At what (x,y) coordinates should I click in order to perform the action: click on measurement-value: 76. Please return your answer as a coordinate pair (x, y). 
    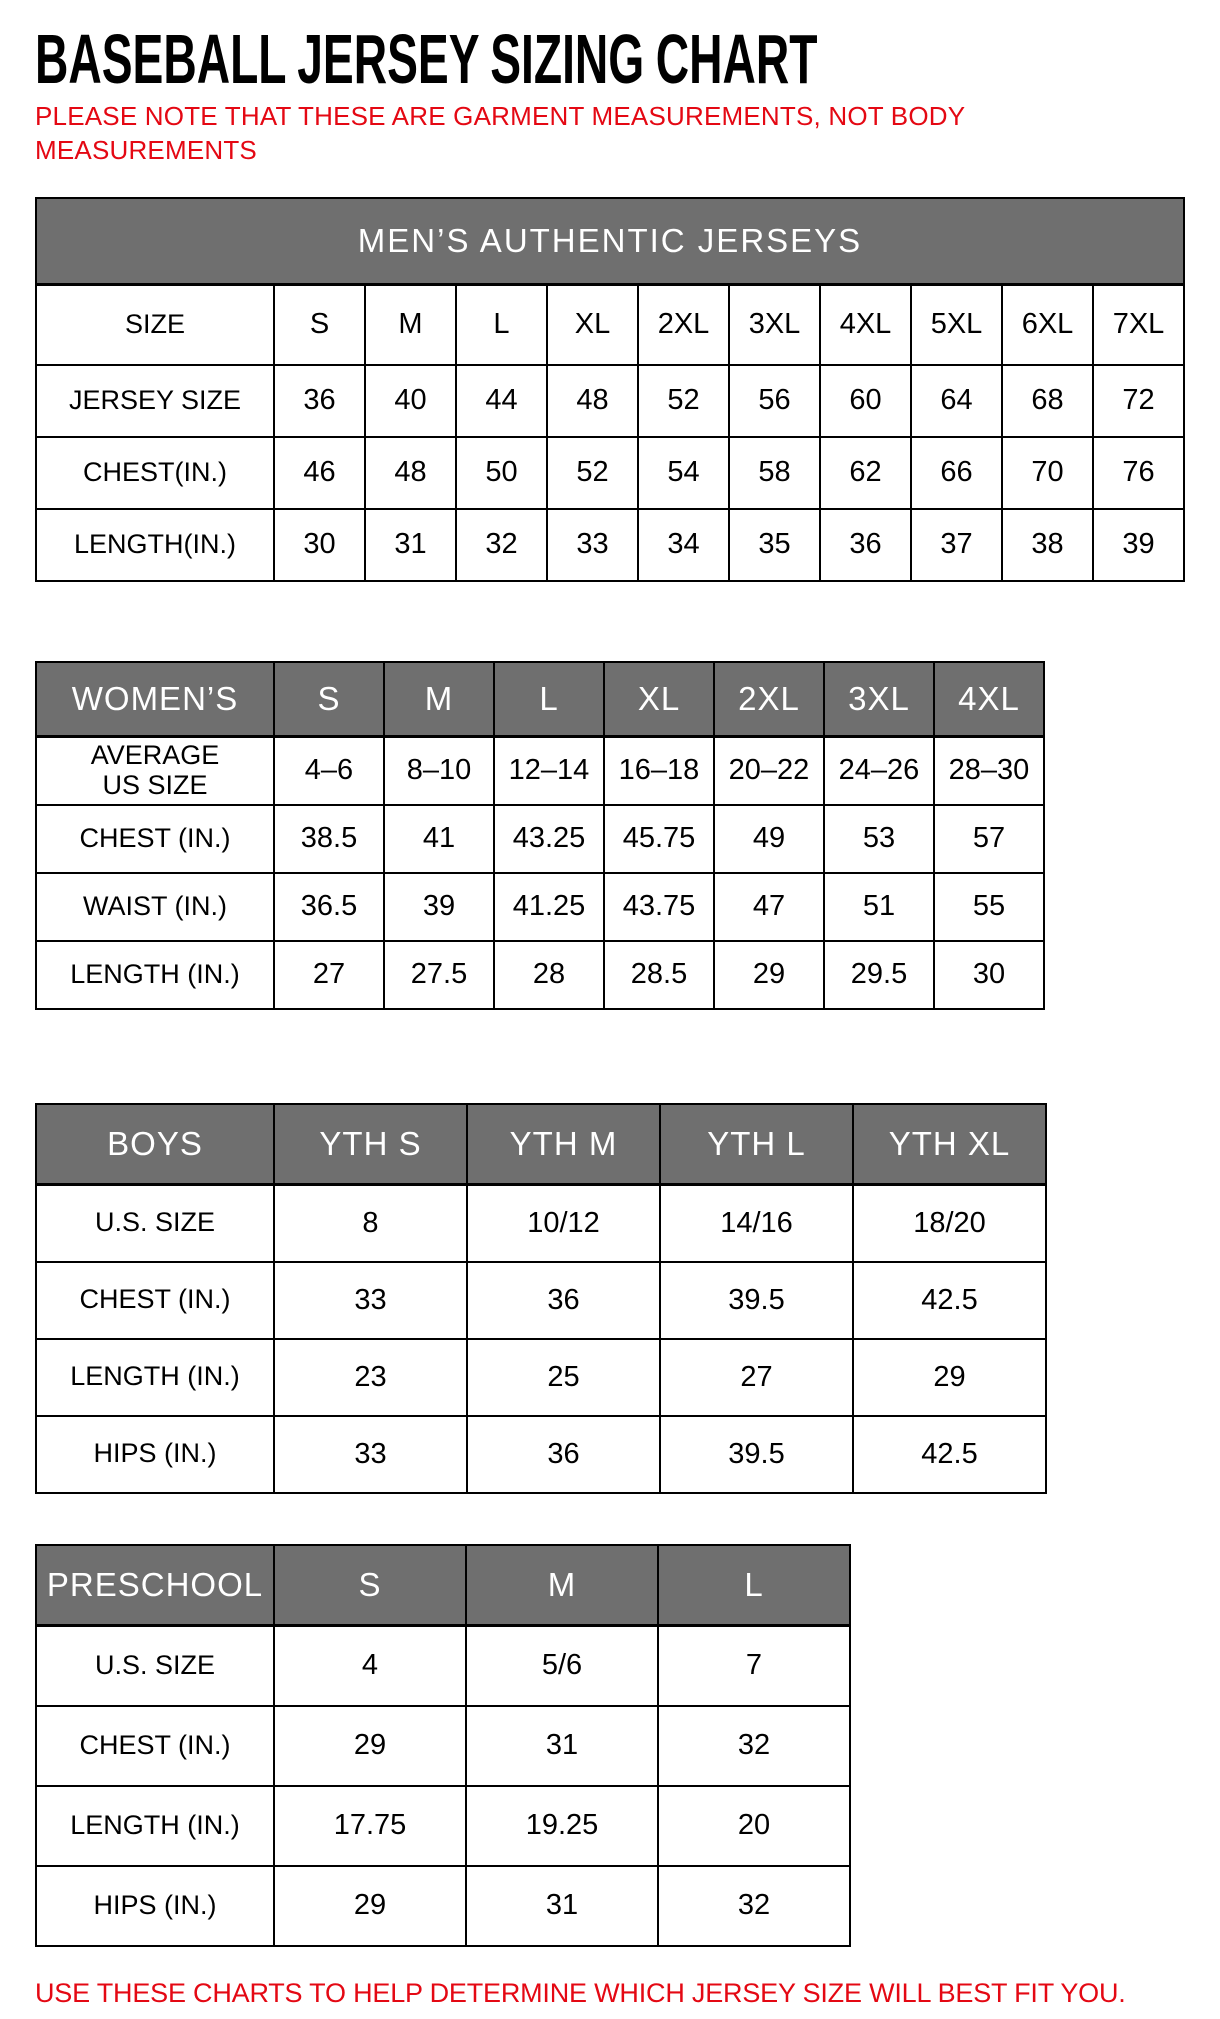
    Looking at the image, I should click on (1138, 472).